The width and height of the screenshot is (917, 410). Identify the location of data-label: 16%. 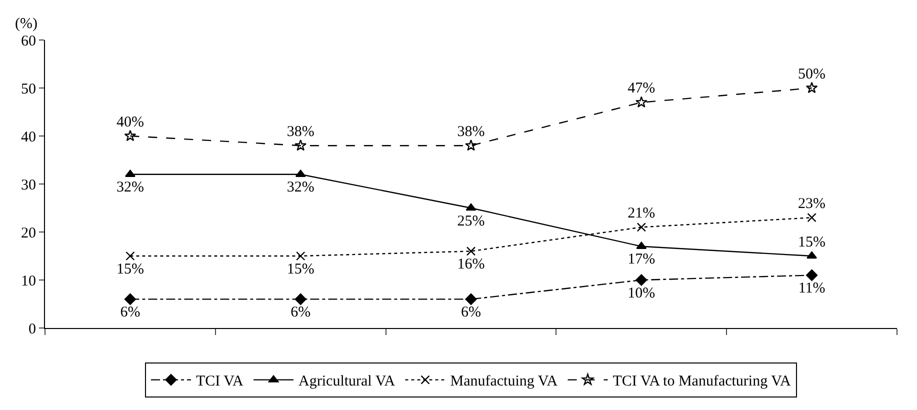
(471, 264).